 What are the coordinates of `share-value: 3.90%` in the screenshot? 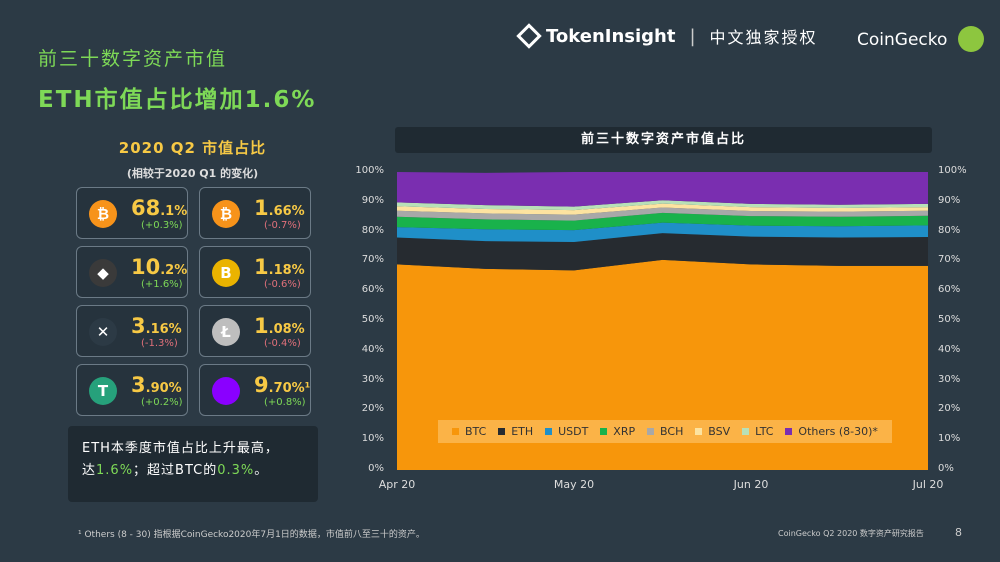 It's located at (156, 385).